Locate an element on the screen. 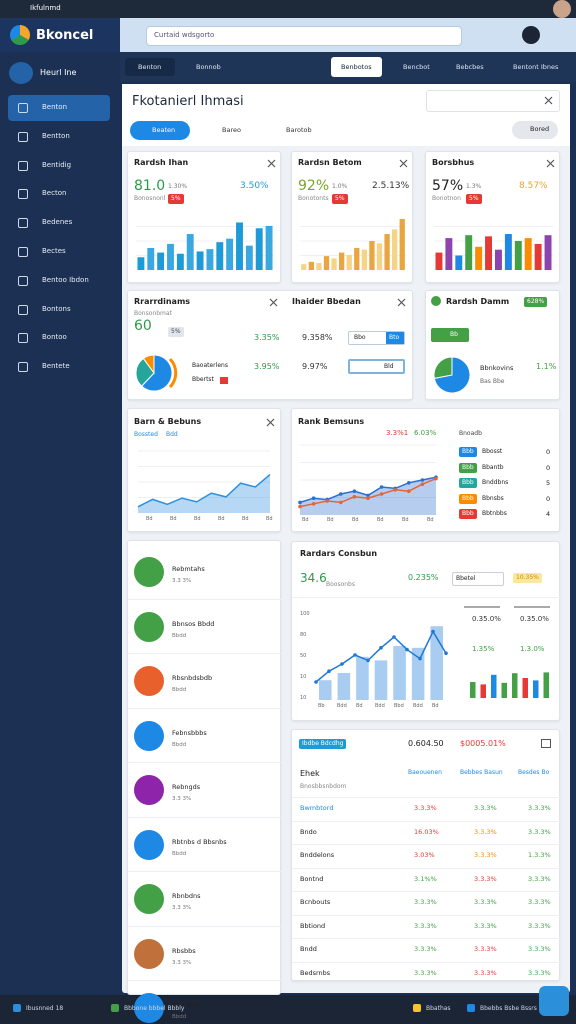  table-head: Bebbes Basun is located at coordinates (481, 772).